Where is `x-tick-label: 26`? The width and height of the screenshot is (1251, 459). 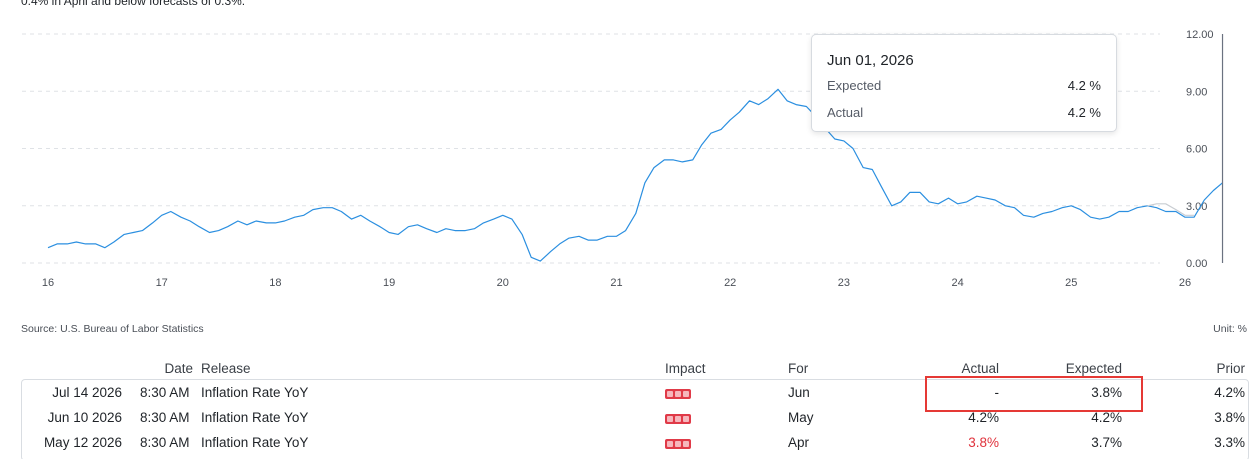 x-tick-label: 26 is located at coordinates (1185, 283).